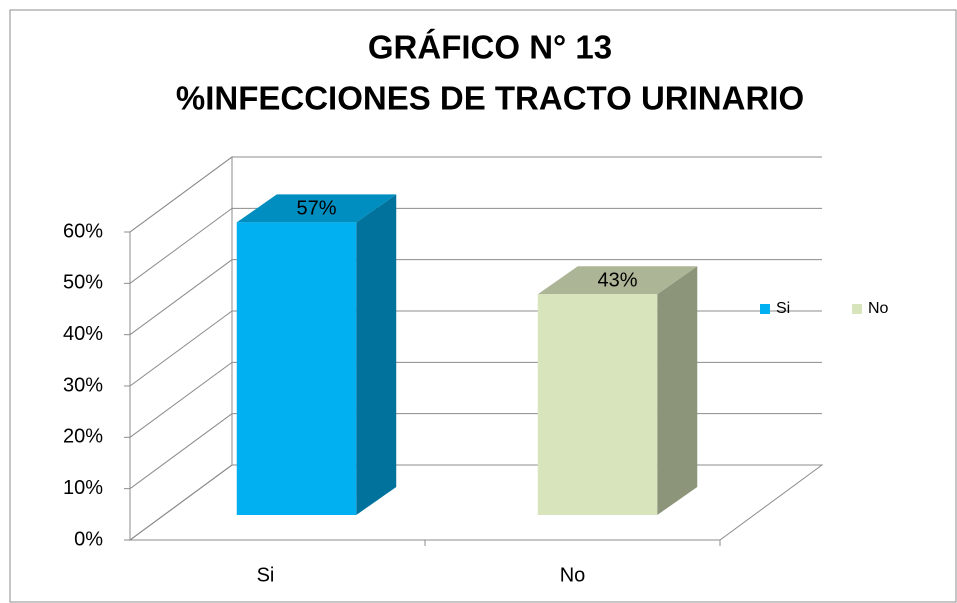 The image size is (957, 603). I want to click on chart-subtitle: %INFECCIONES DE TRACTO URINARIO, so click(490, 98).